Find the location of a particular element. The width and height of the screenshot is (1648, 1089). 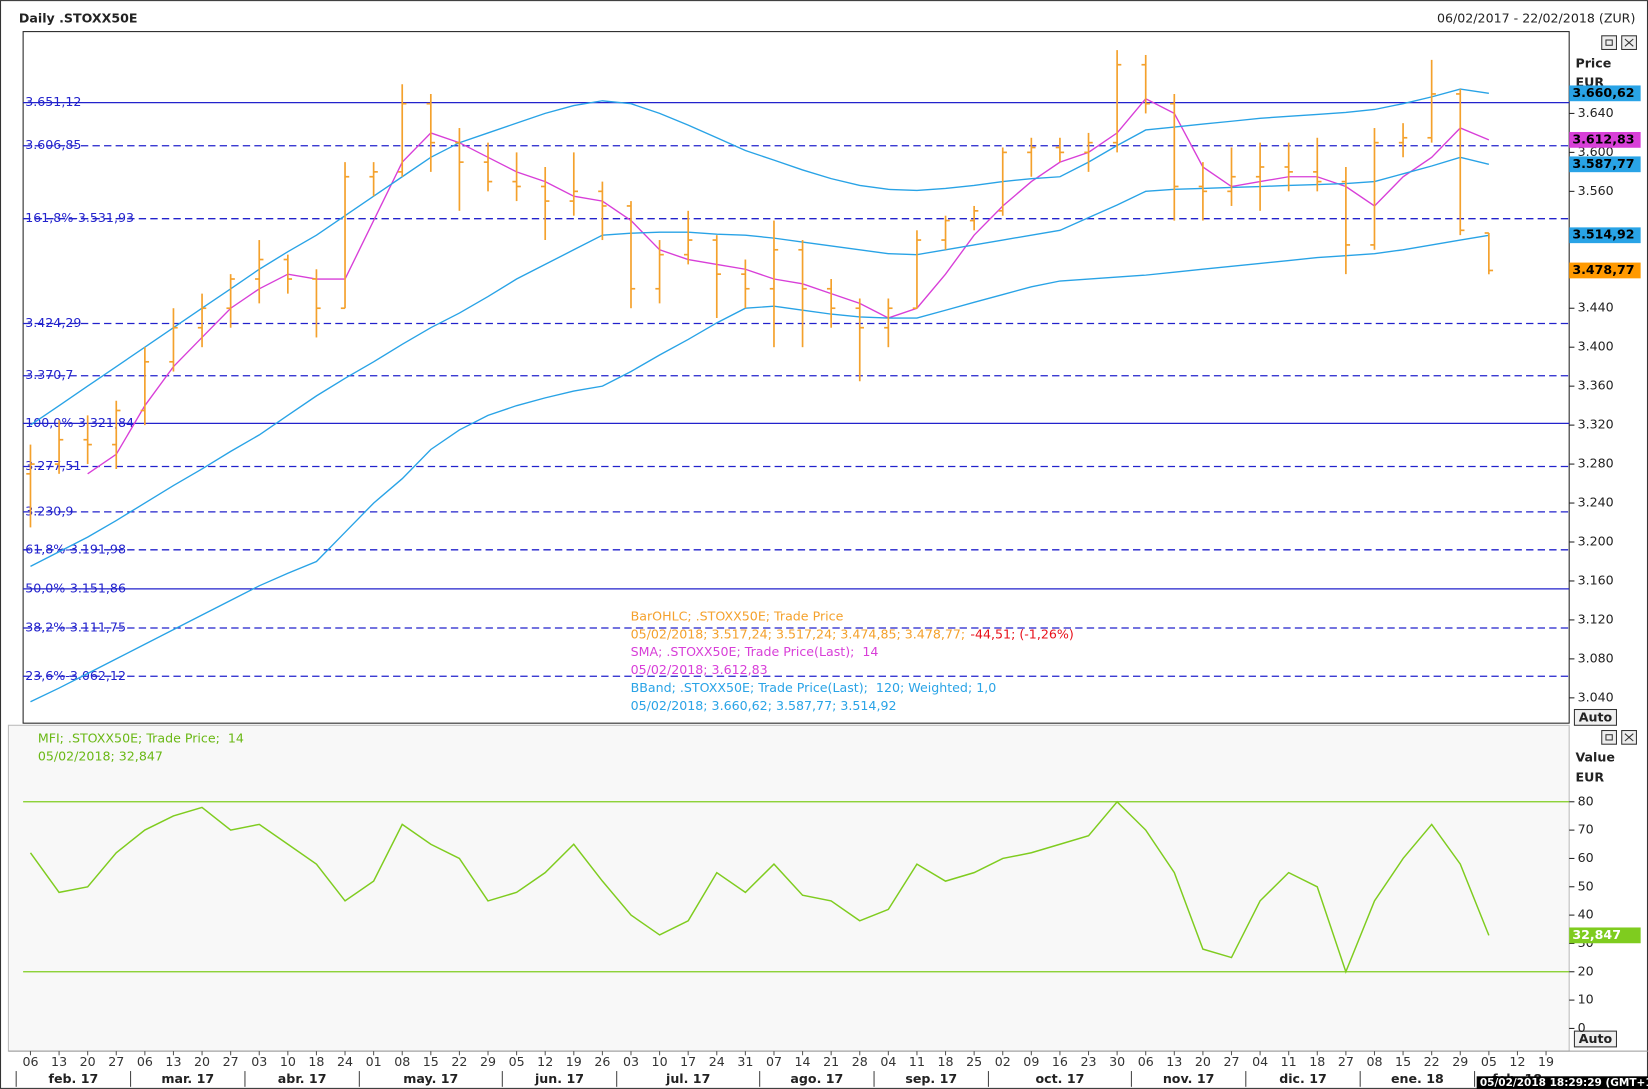

y-tick-label: 10 is located at coordinates (1586, 999).